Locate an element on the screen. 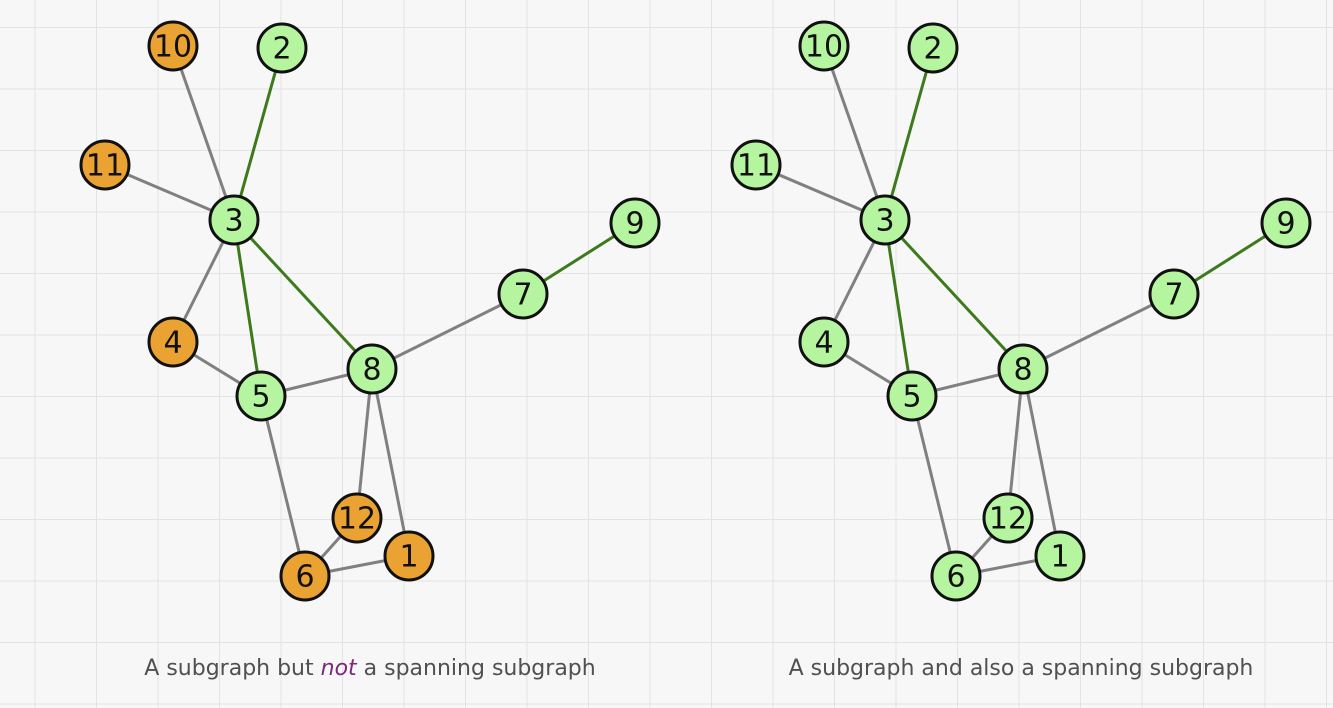 The width and height of the screenshot is (1333, 708). caption-left-after: a spanning subgraph is located at coordinates (476, 668).